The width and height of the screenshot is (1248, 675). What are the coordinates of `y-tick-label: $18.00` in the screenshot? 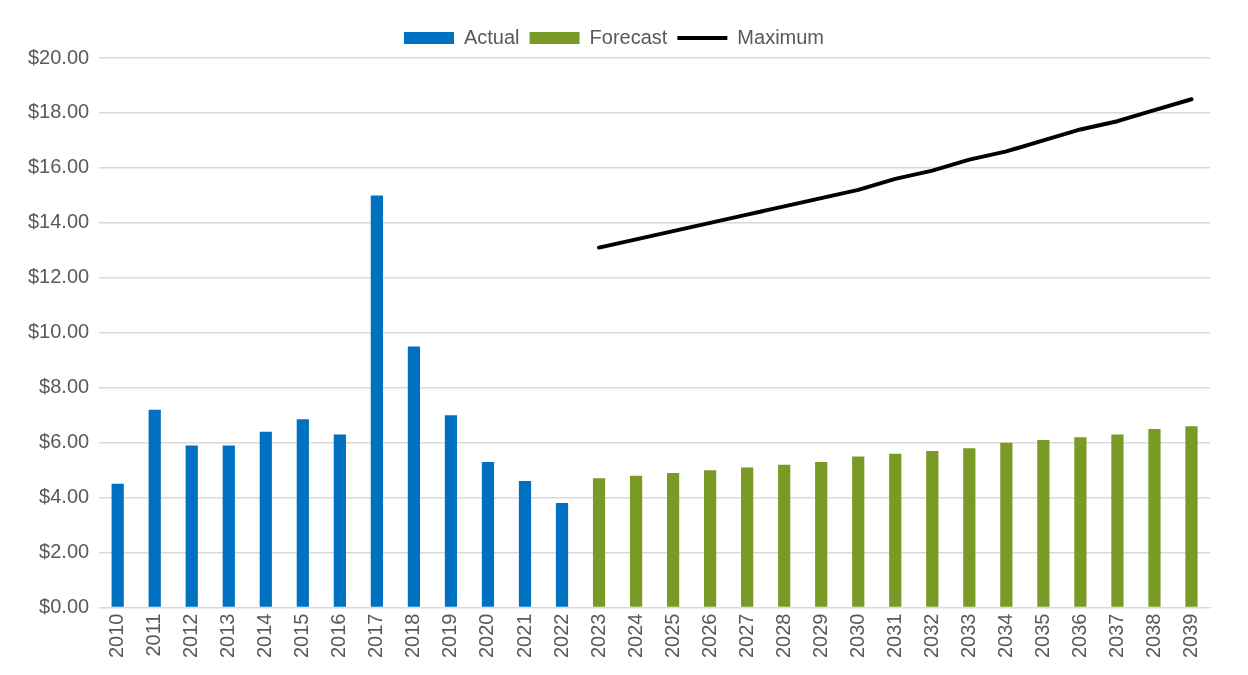 It's located at (59, 111).